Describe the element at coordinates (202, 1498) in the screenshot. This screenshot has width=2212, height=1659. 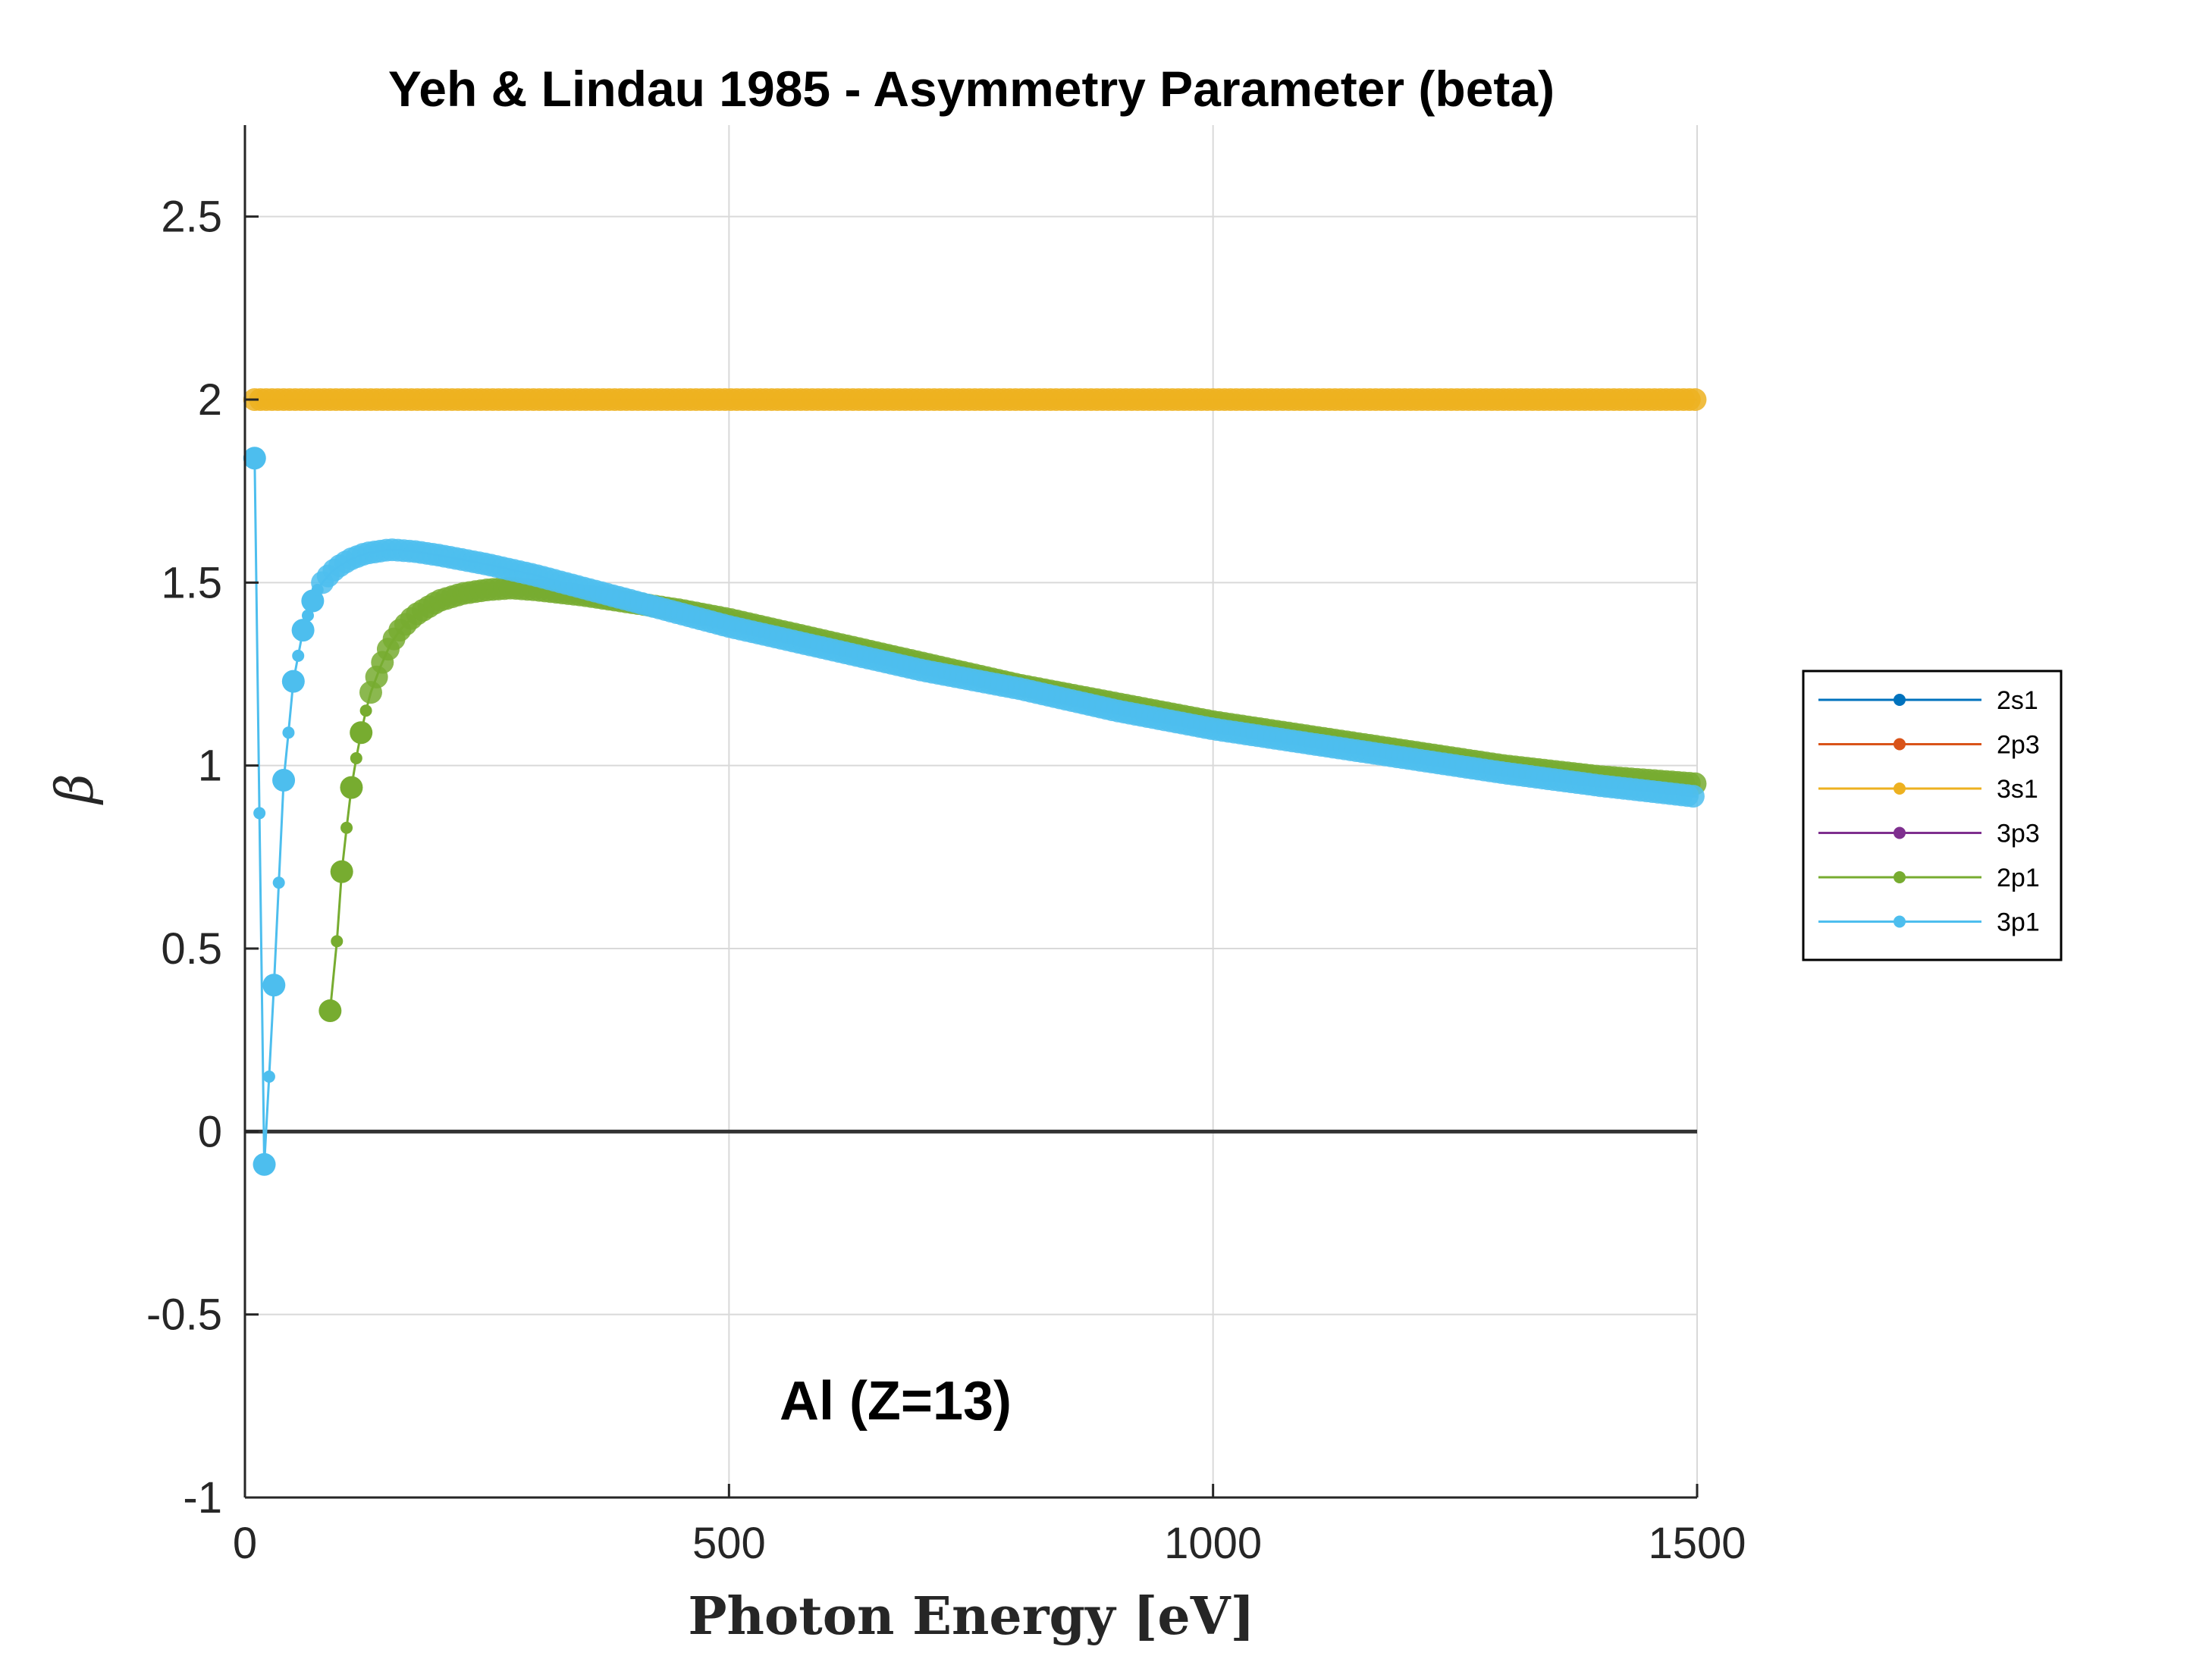
I see `y-tick-label: -1` at that location.